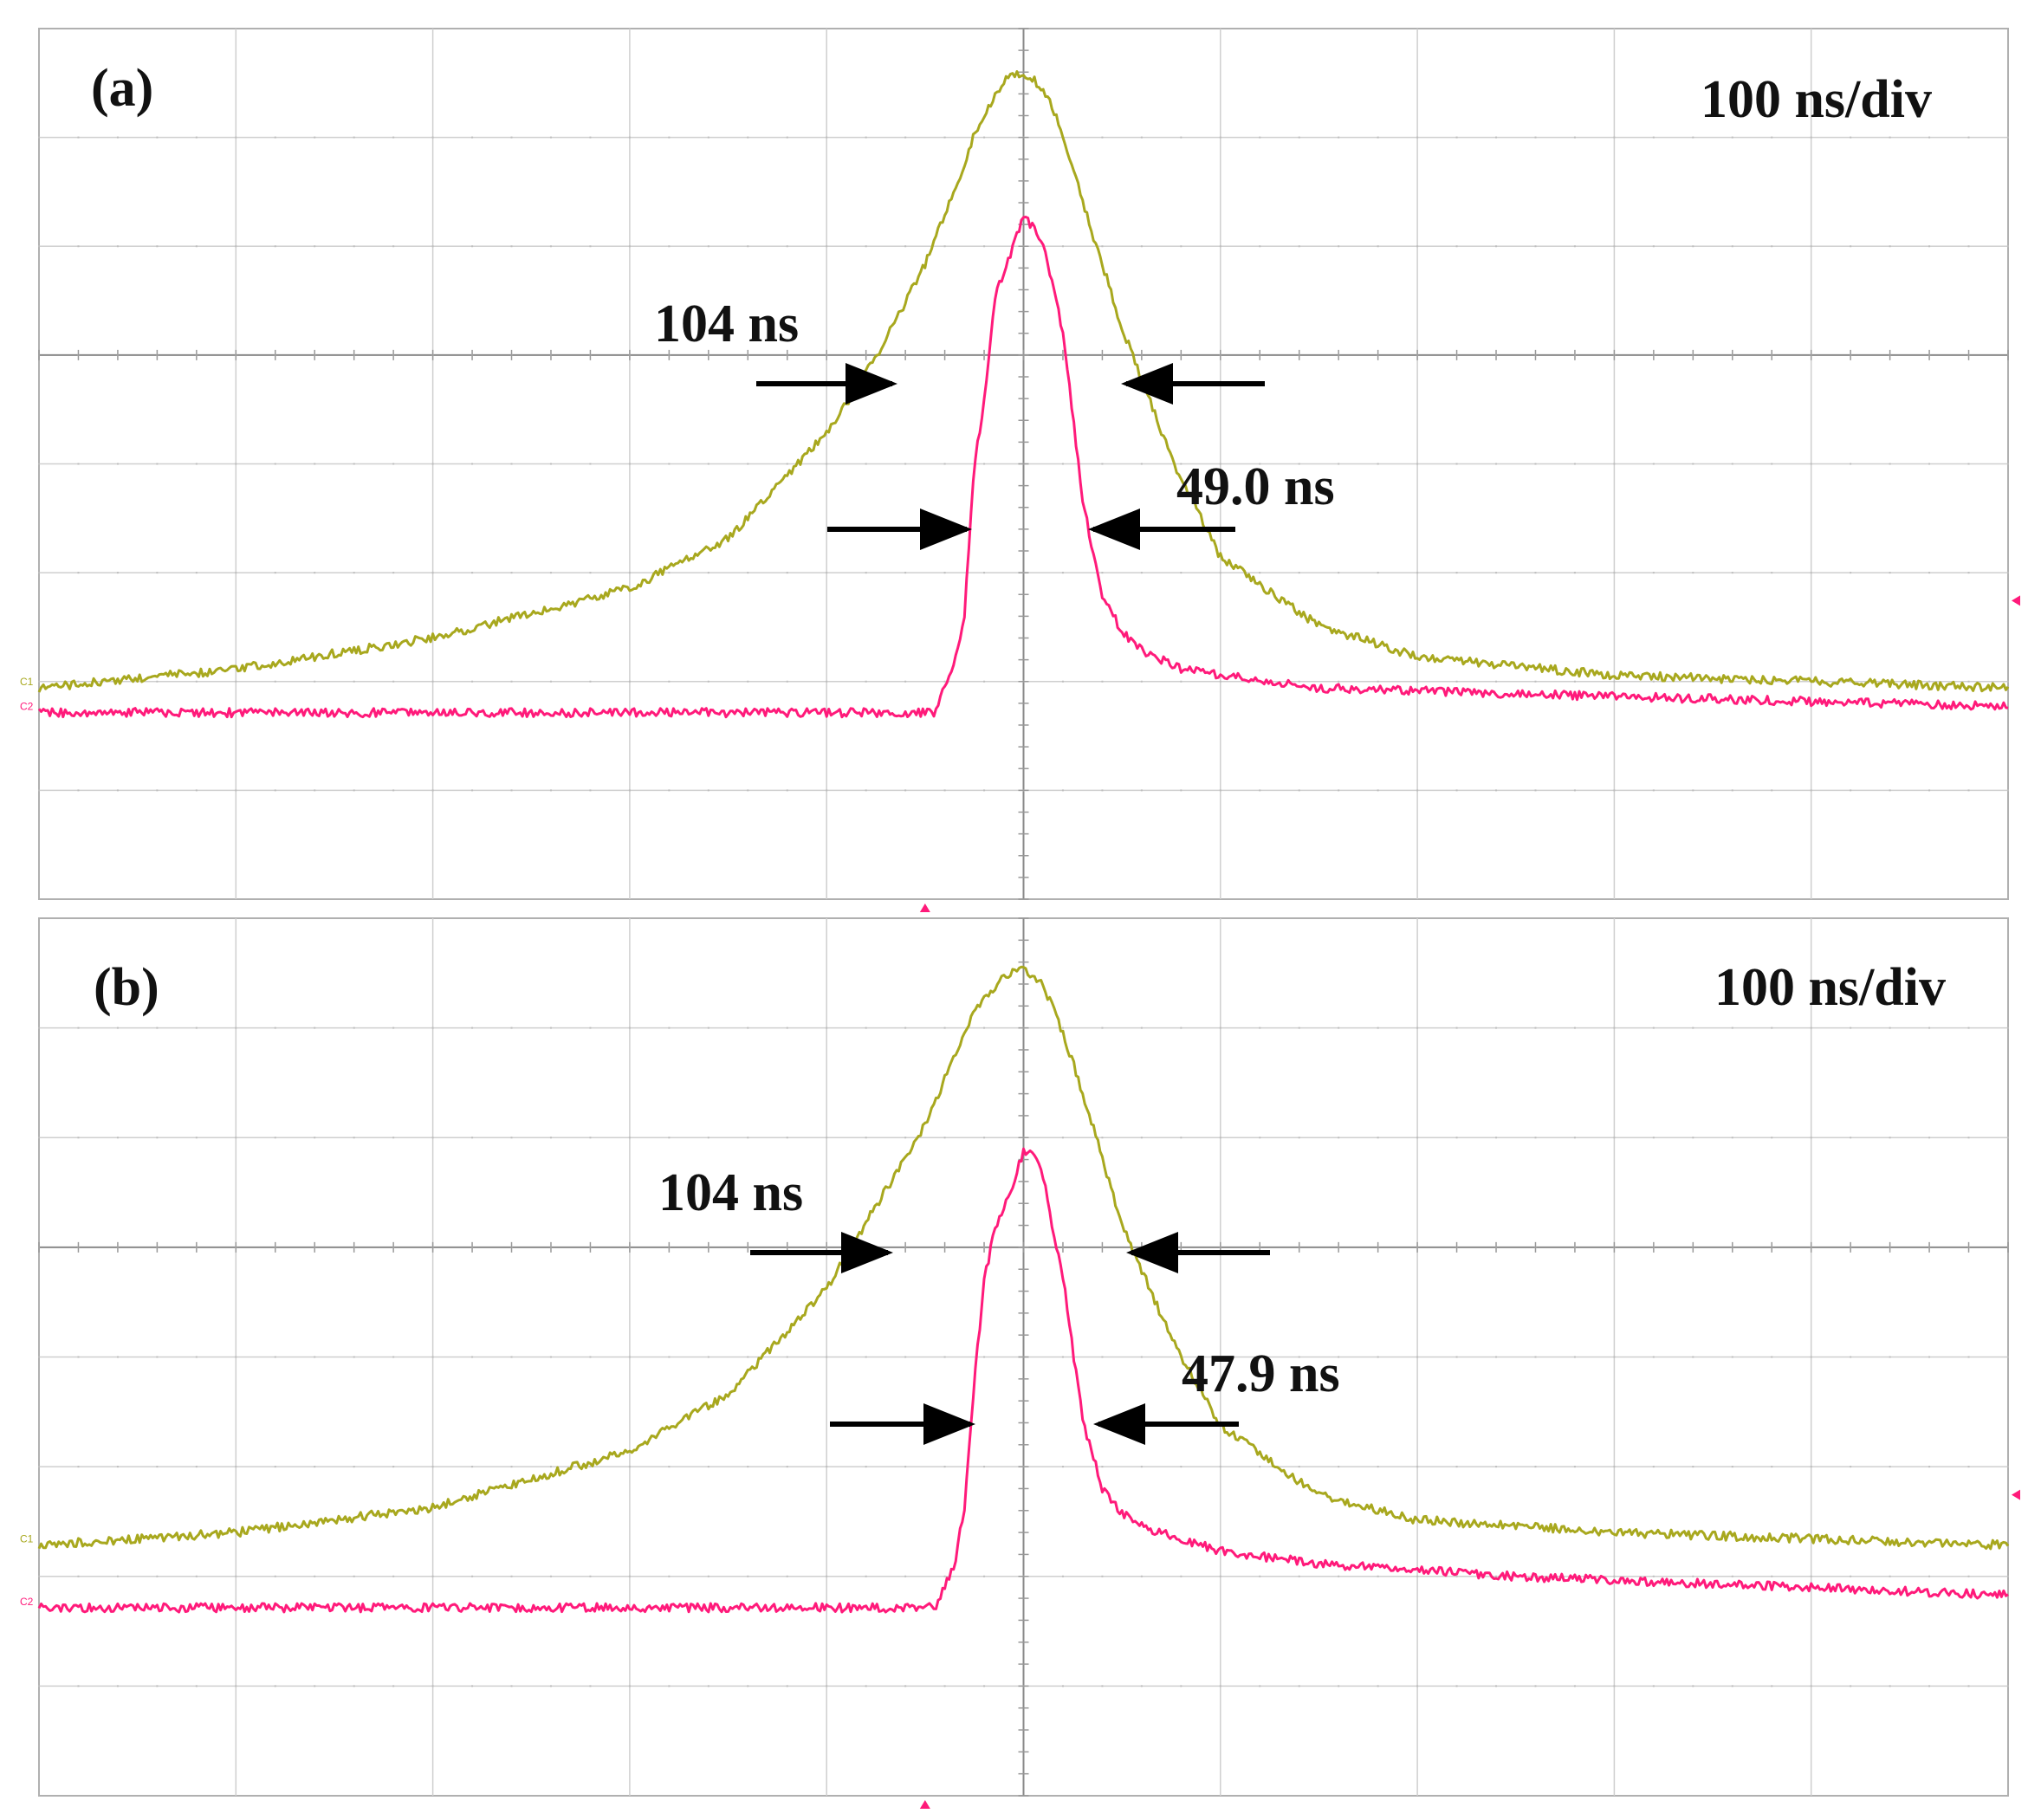  I want to click on panel-a-c2-width-label: 49.0 ns, so click(1256, 486).